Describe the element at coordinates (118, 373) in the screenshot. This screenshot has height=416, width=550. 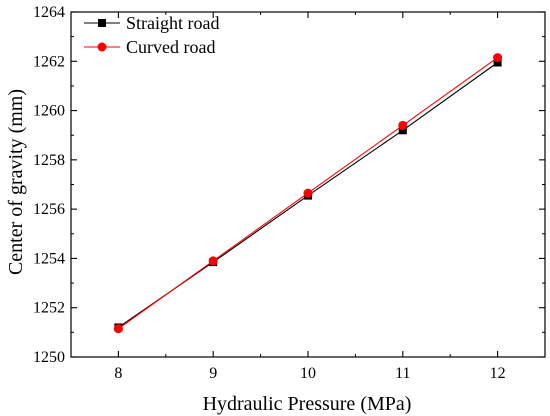
I see `x-tick-label: 8` at that location.